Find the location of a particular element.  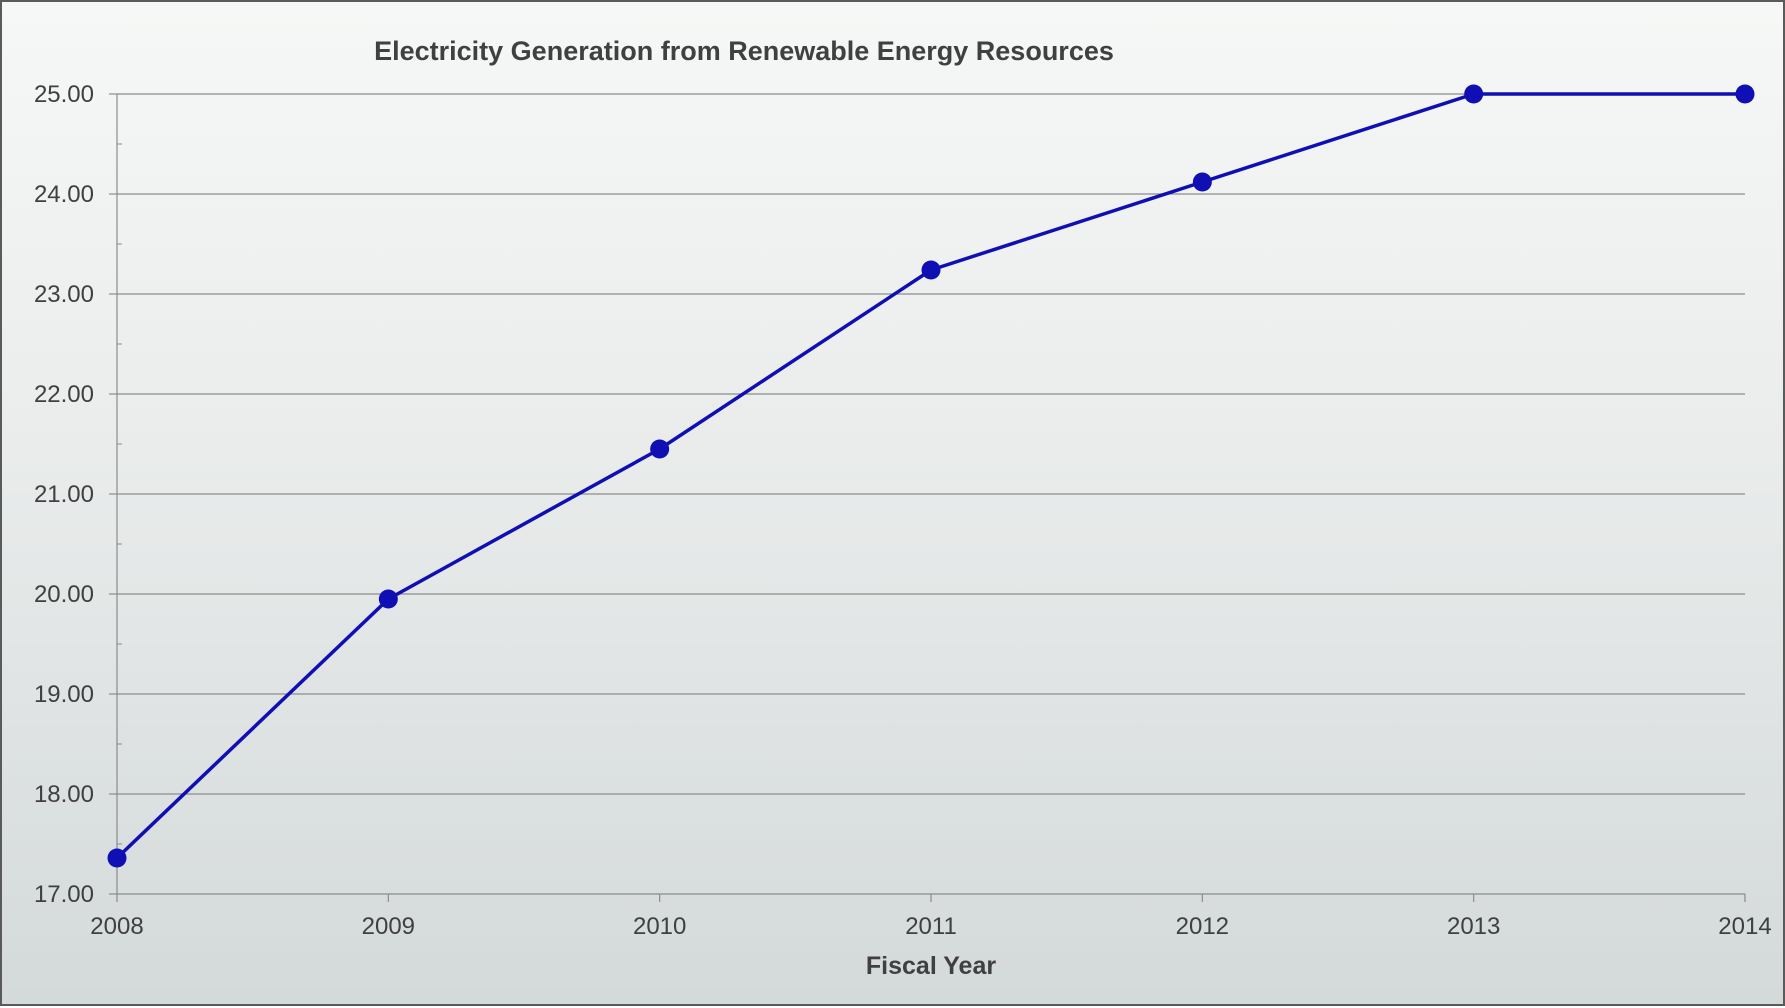

data-point-2011 is located at coordinates (931, 270).